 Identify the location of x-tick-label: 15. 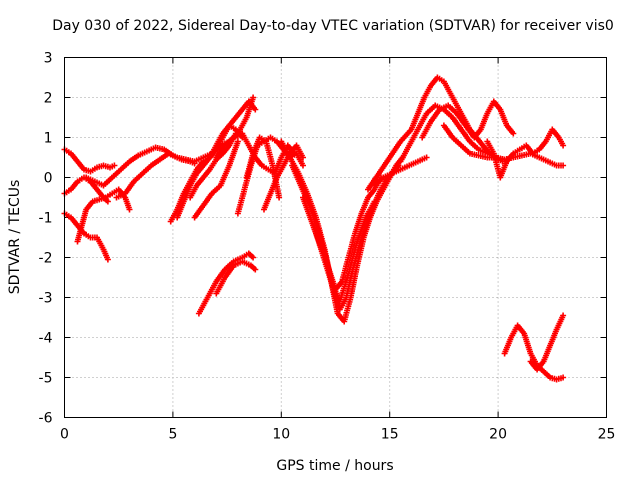
(390, 435).